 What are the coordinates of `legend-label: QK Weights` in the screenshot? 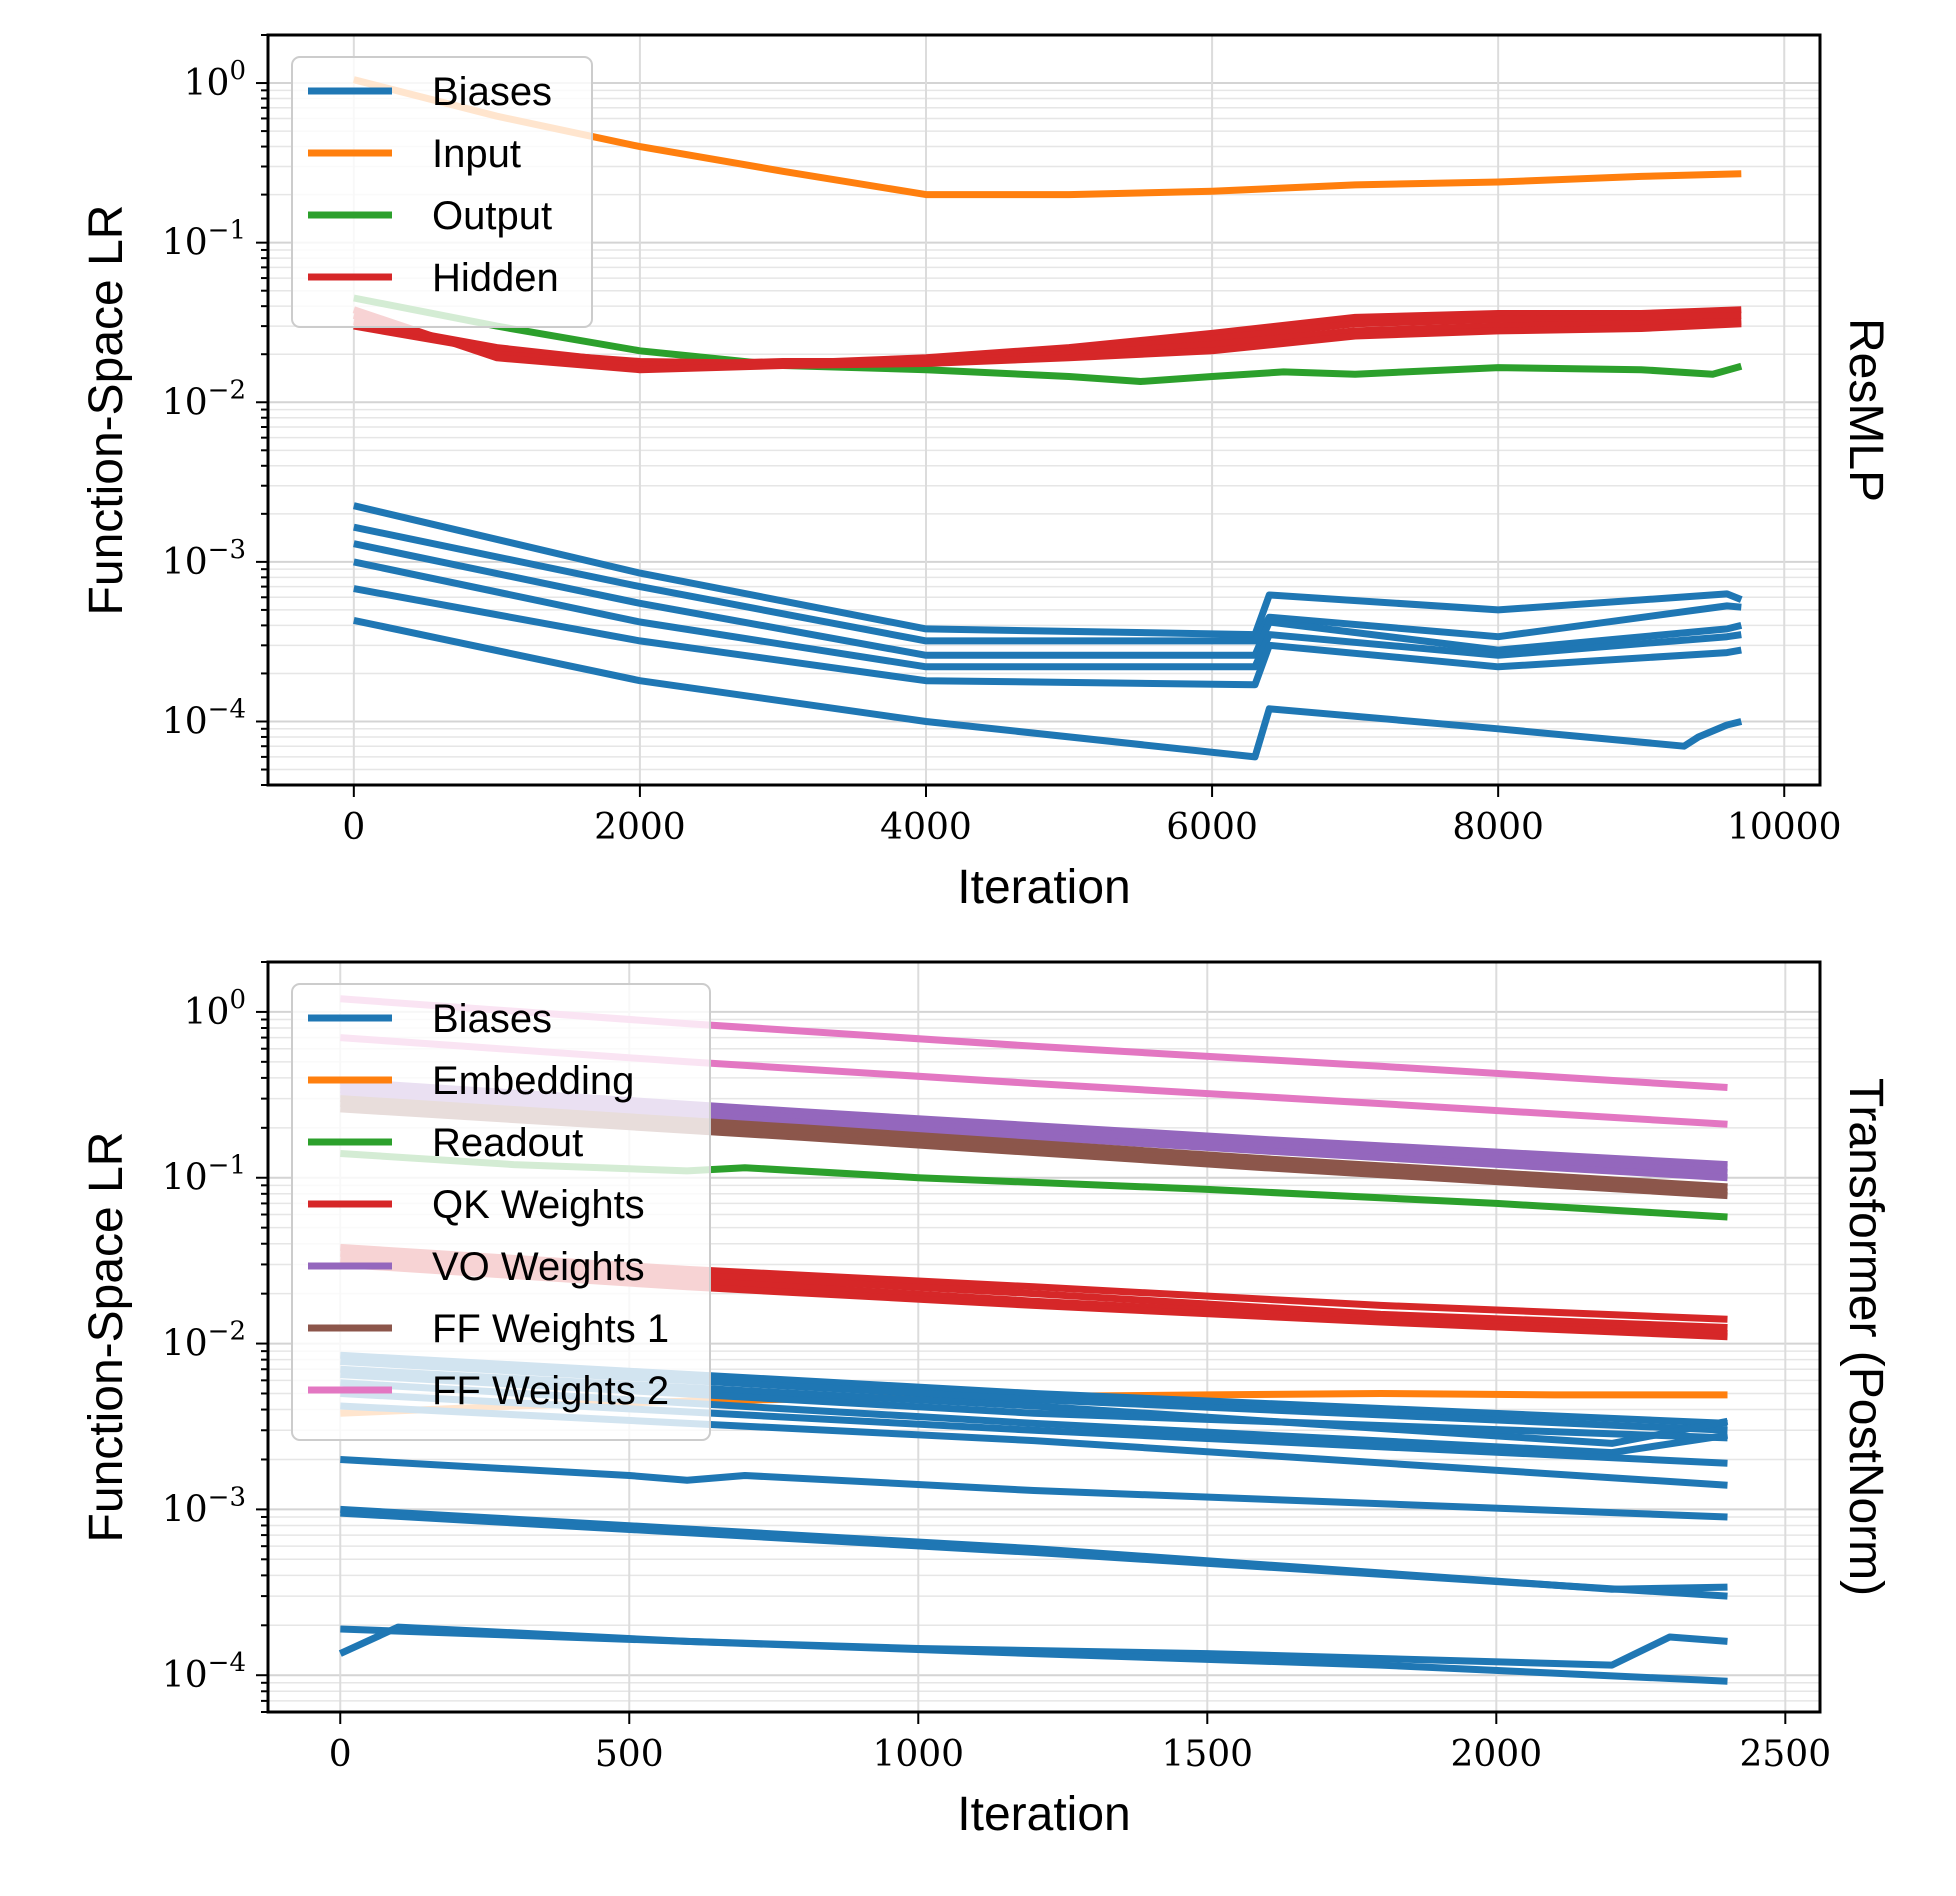 It's located at (538, 1205).